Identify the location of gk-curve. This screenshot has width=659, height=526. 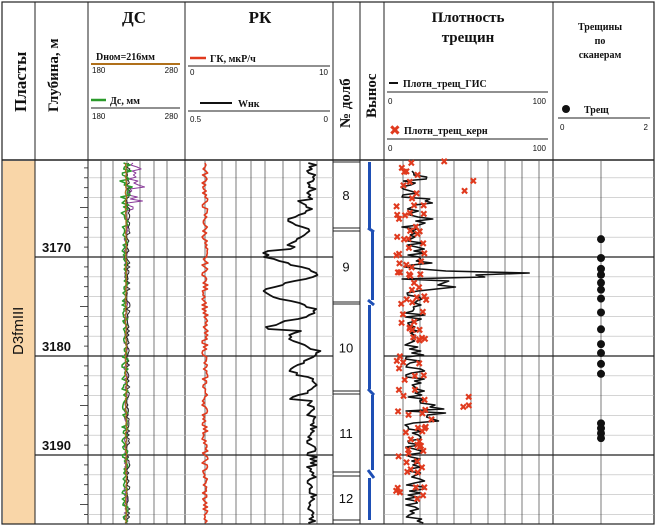
(205, 343).